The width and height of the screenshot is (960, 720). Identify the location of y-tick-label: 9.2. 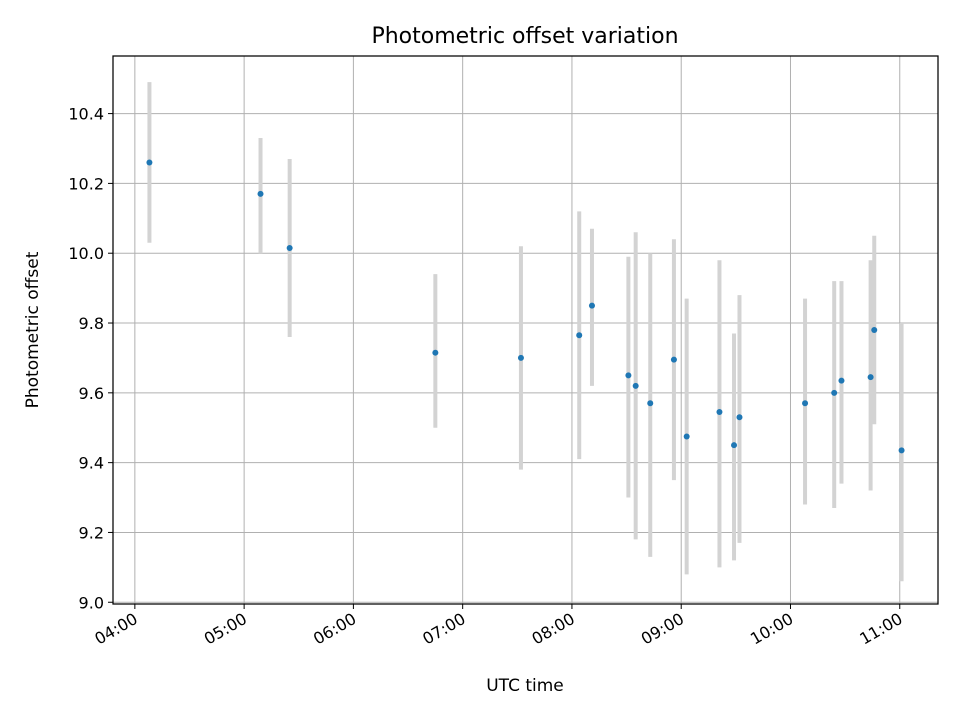
(91, 532).